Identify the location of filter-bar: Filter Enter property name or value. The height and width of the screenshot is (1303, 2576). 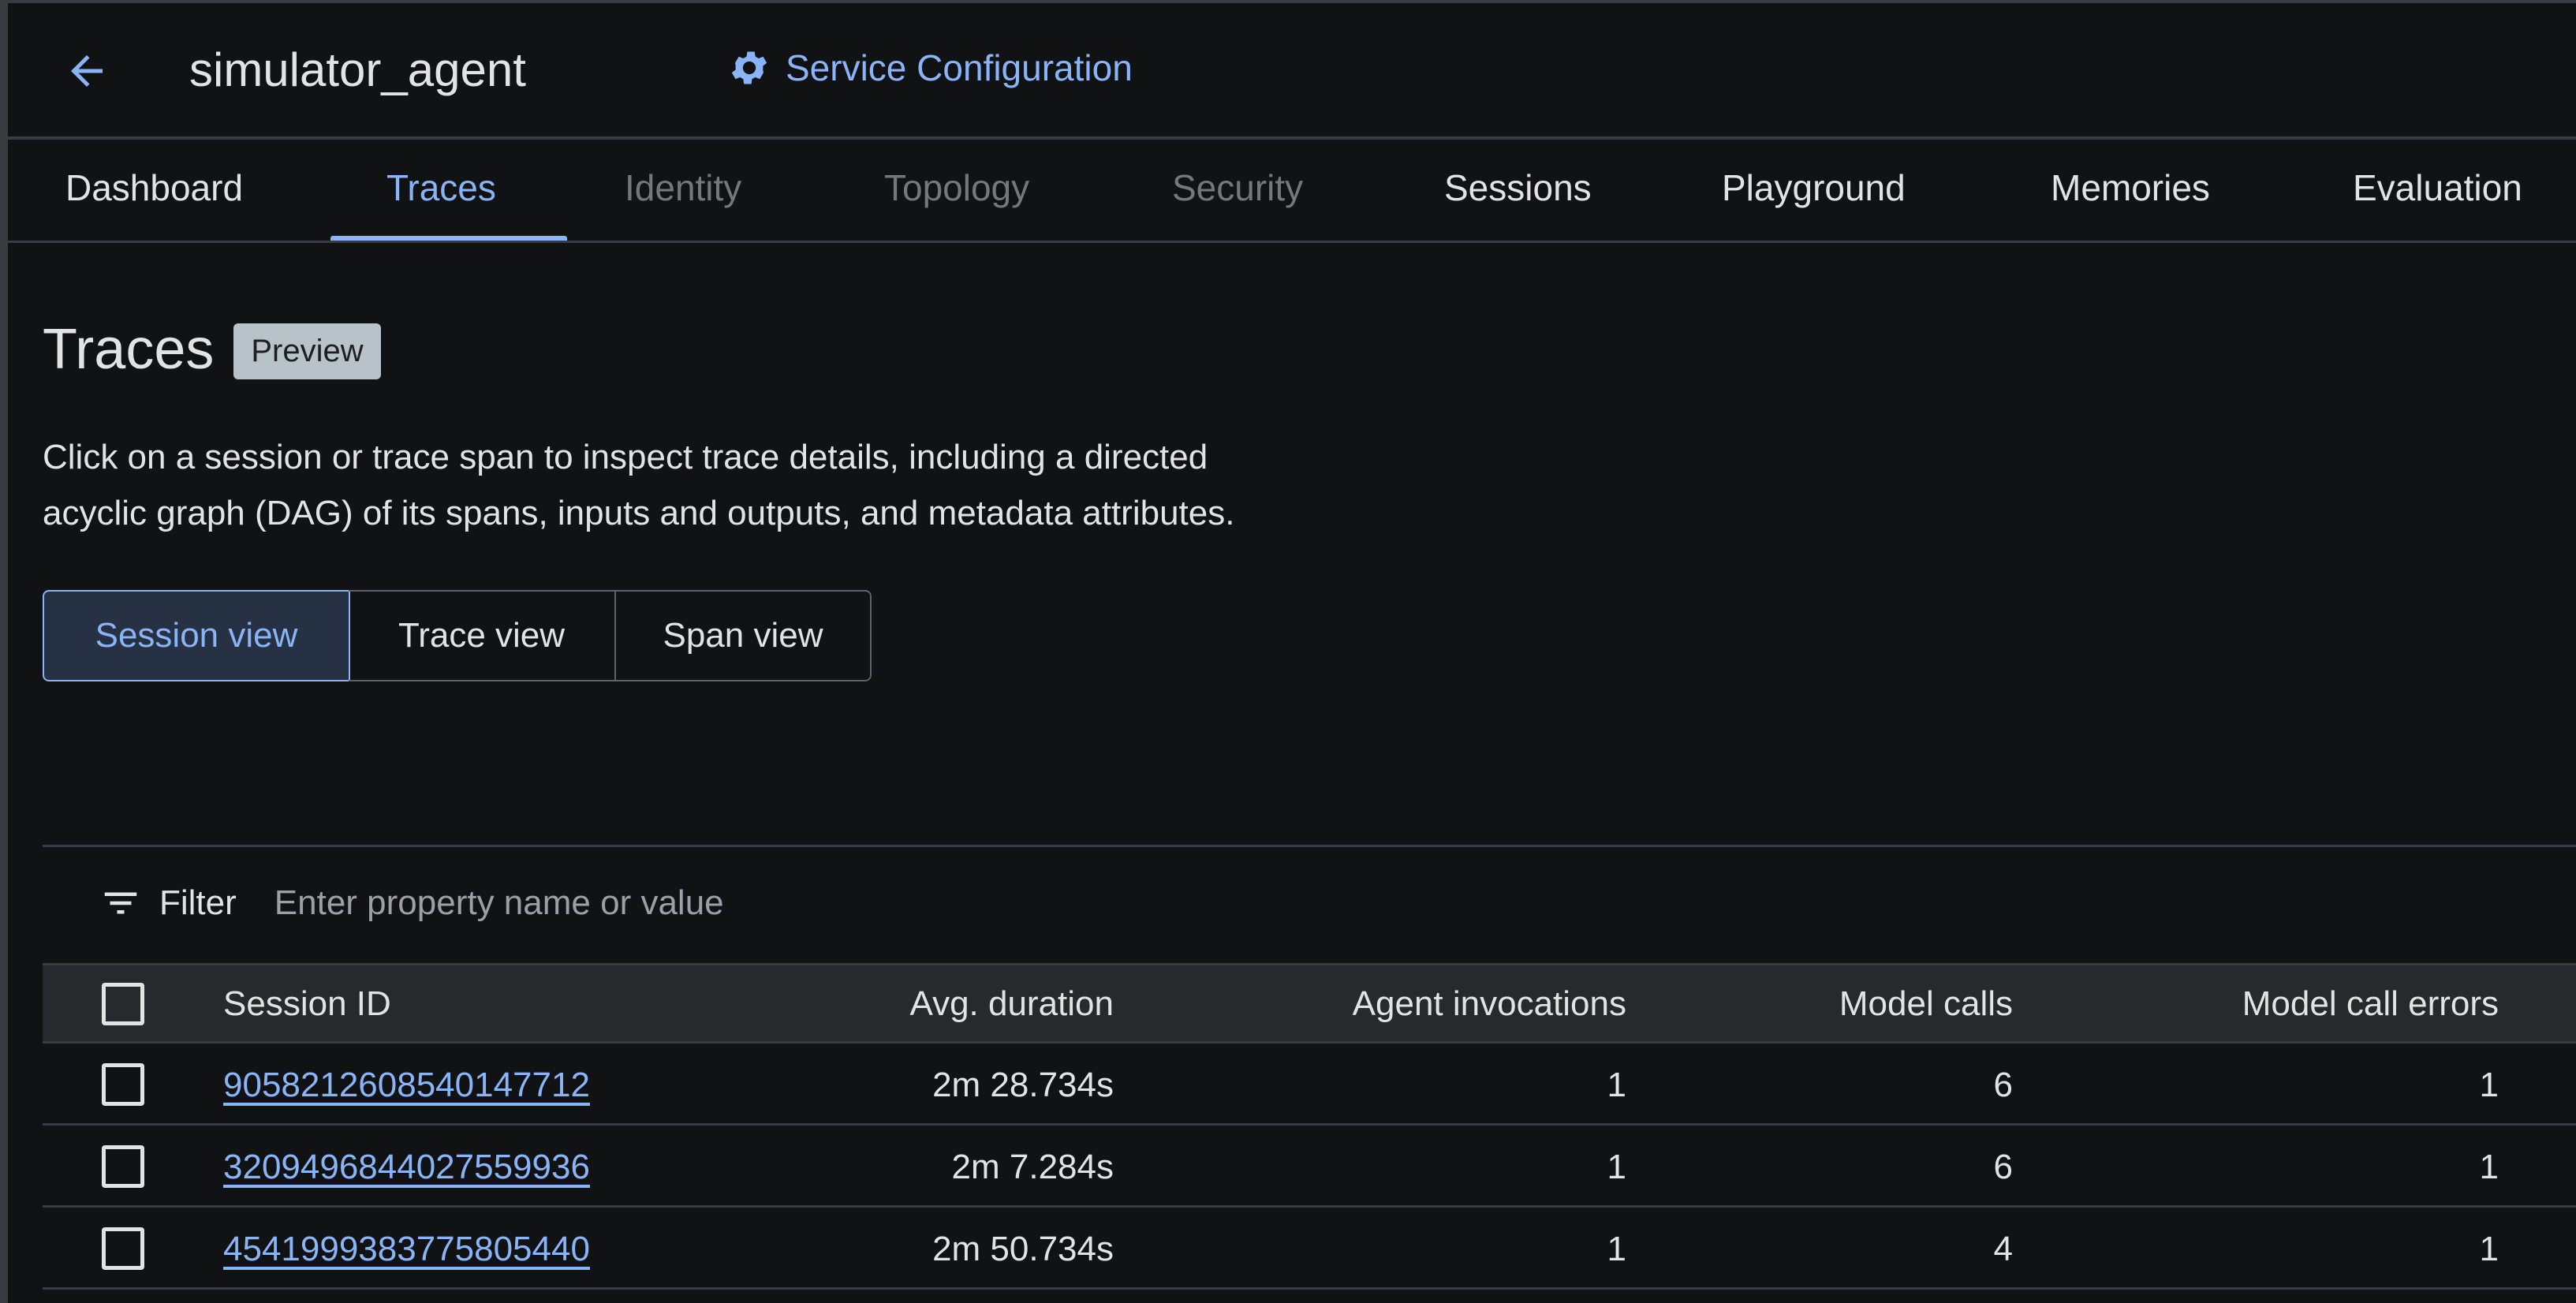
(411, 903).